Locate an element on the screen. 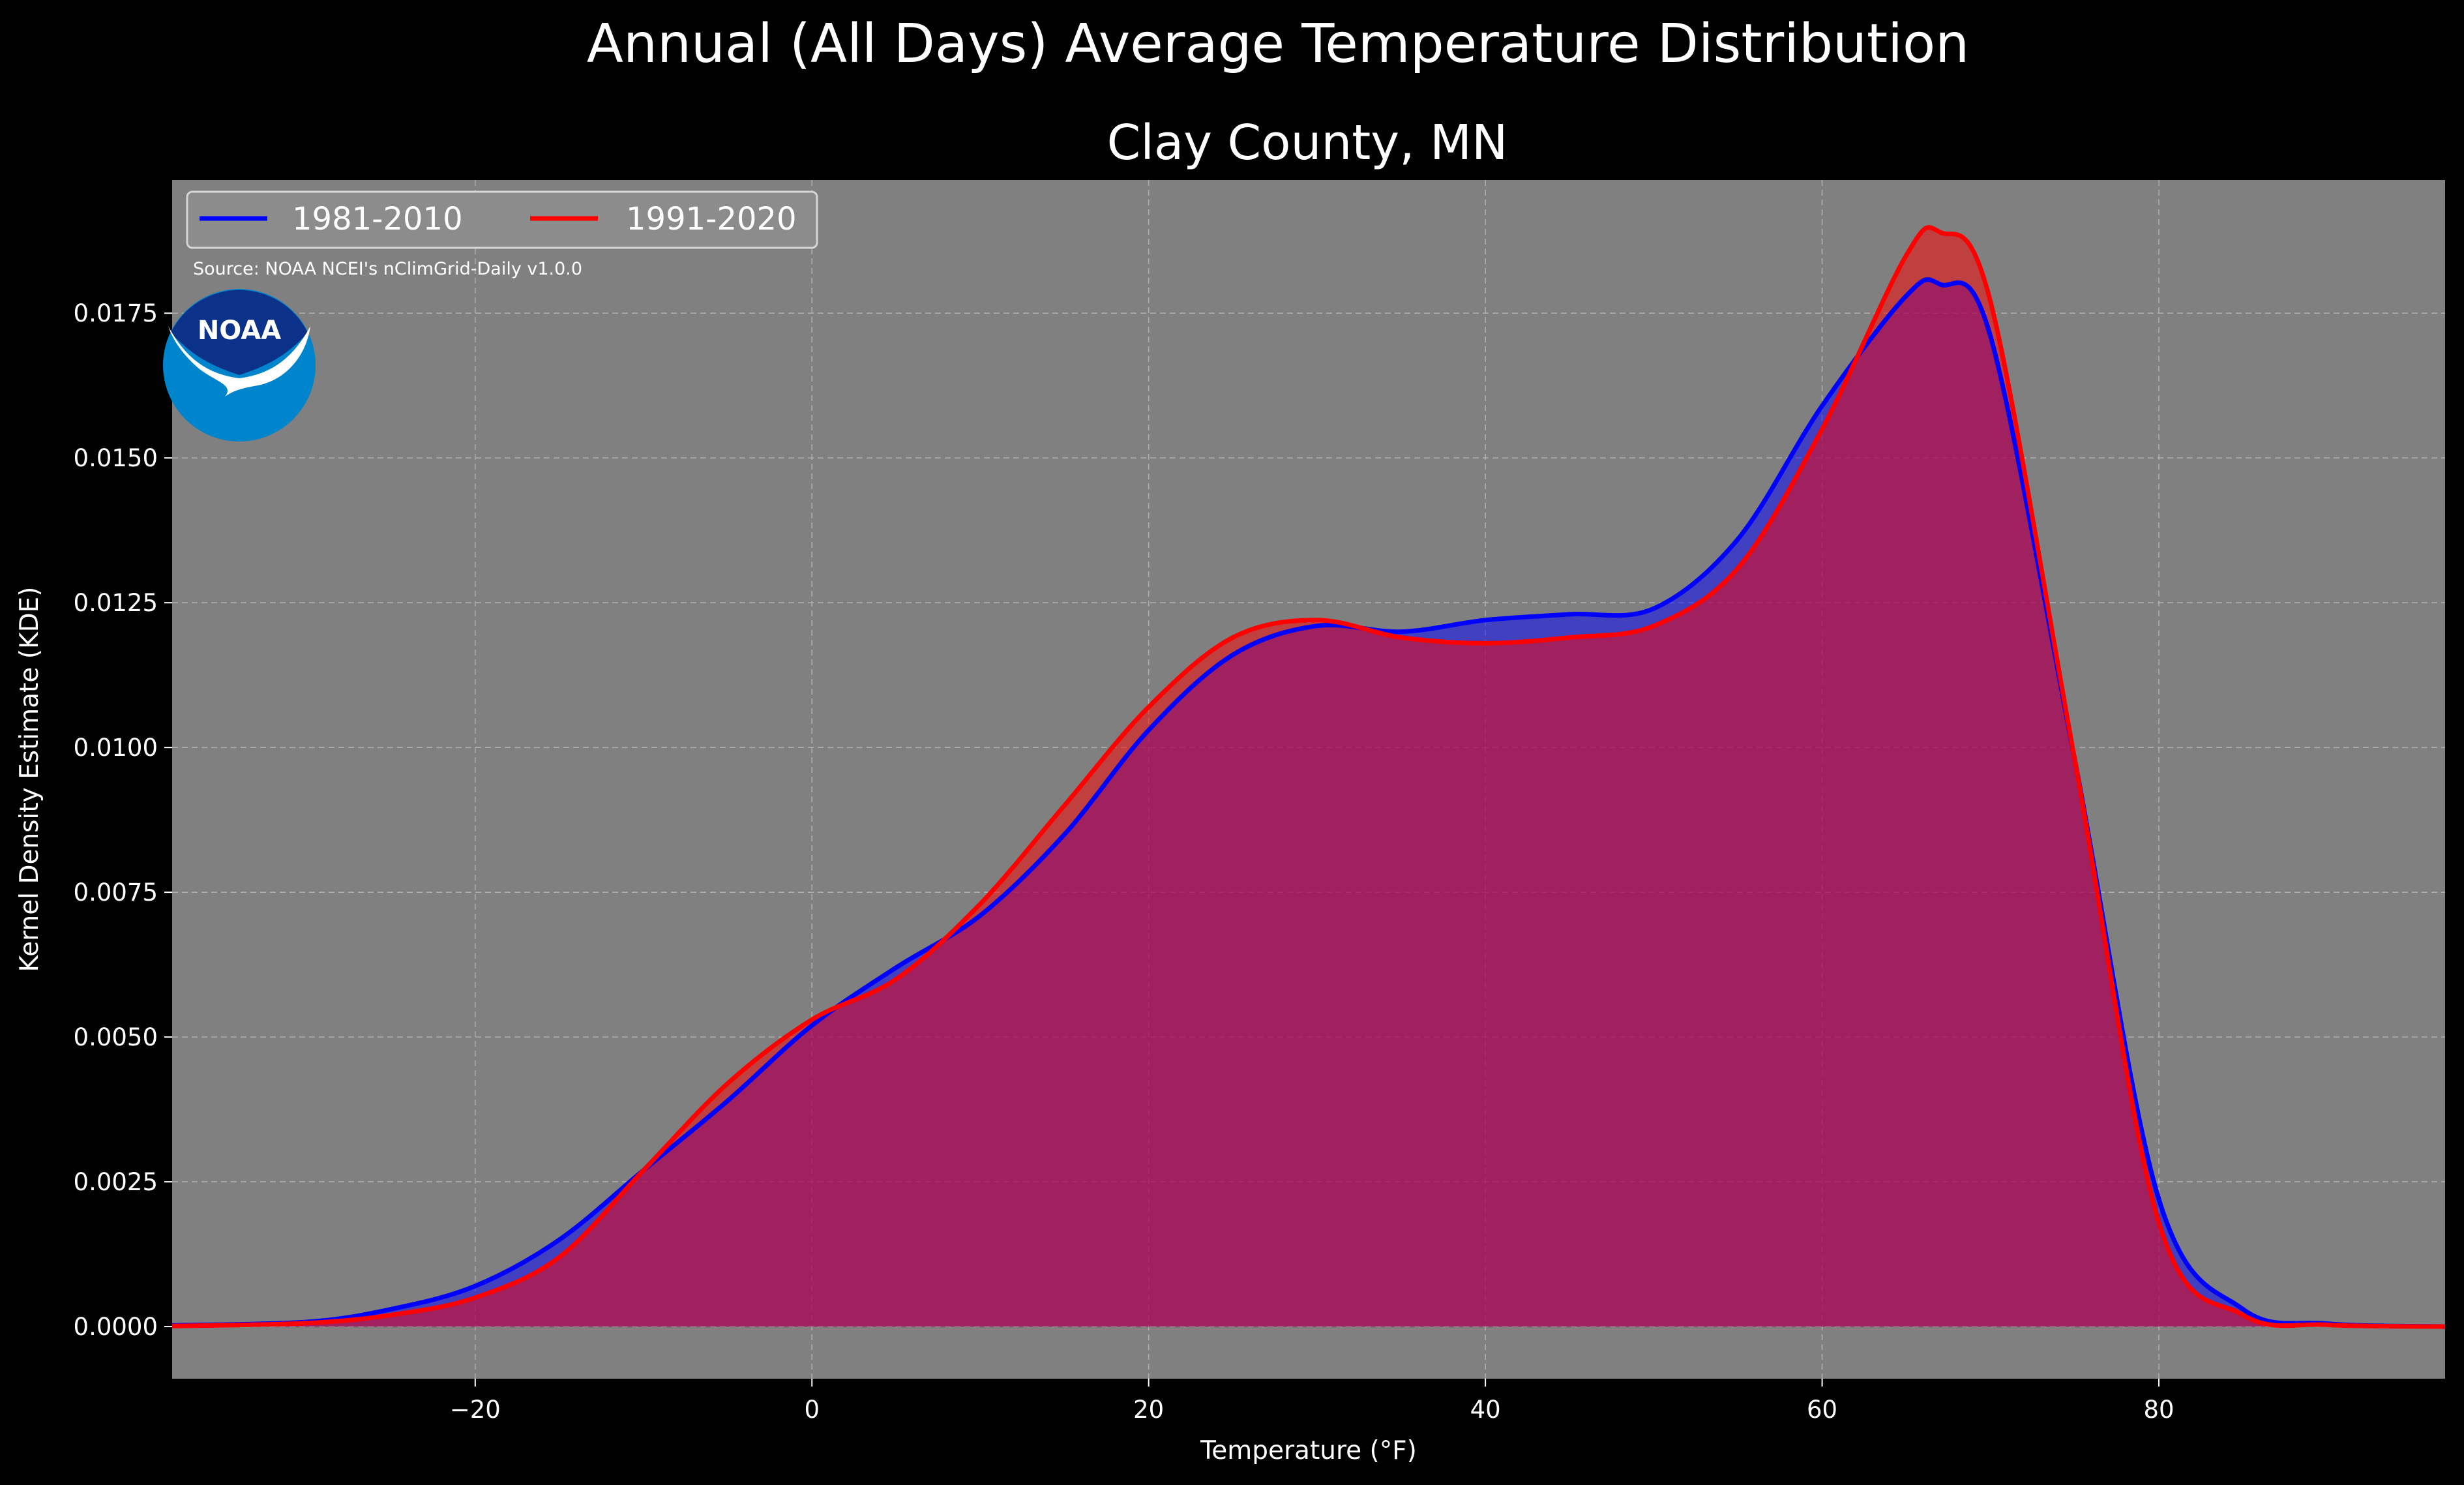 The image size is (2464, 1485). legend-label-1981-2010: 1981-2010 is located at coordinates (377, 219).